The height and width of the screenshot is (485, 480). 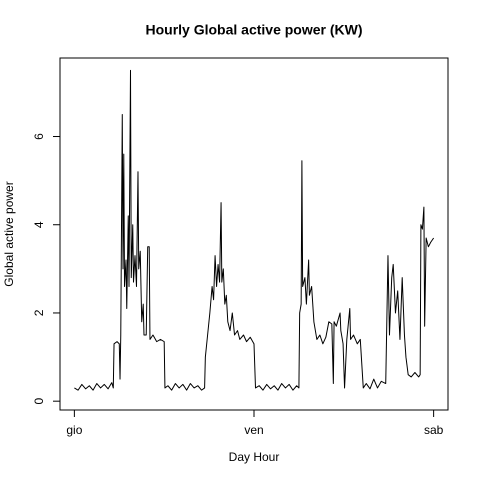 What do you see at coordinates (39, 136) in the screenshot?
I see `y-tick-label: 6` at bounding box center [39, 136].